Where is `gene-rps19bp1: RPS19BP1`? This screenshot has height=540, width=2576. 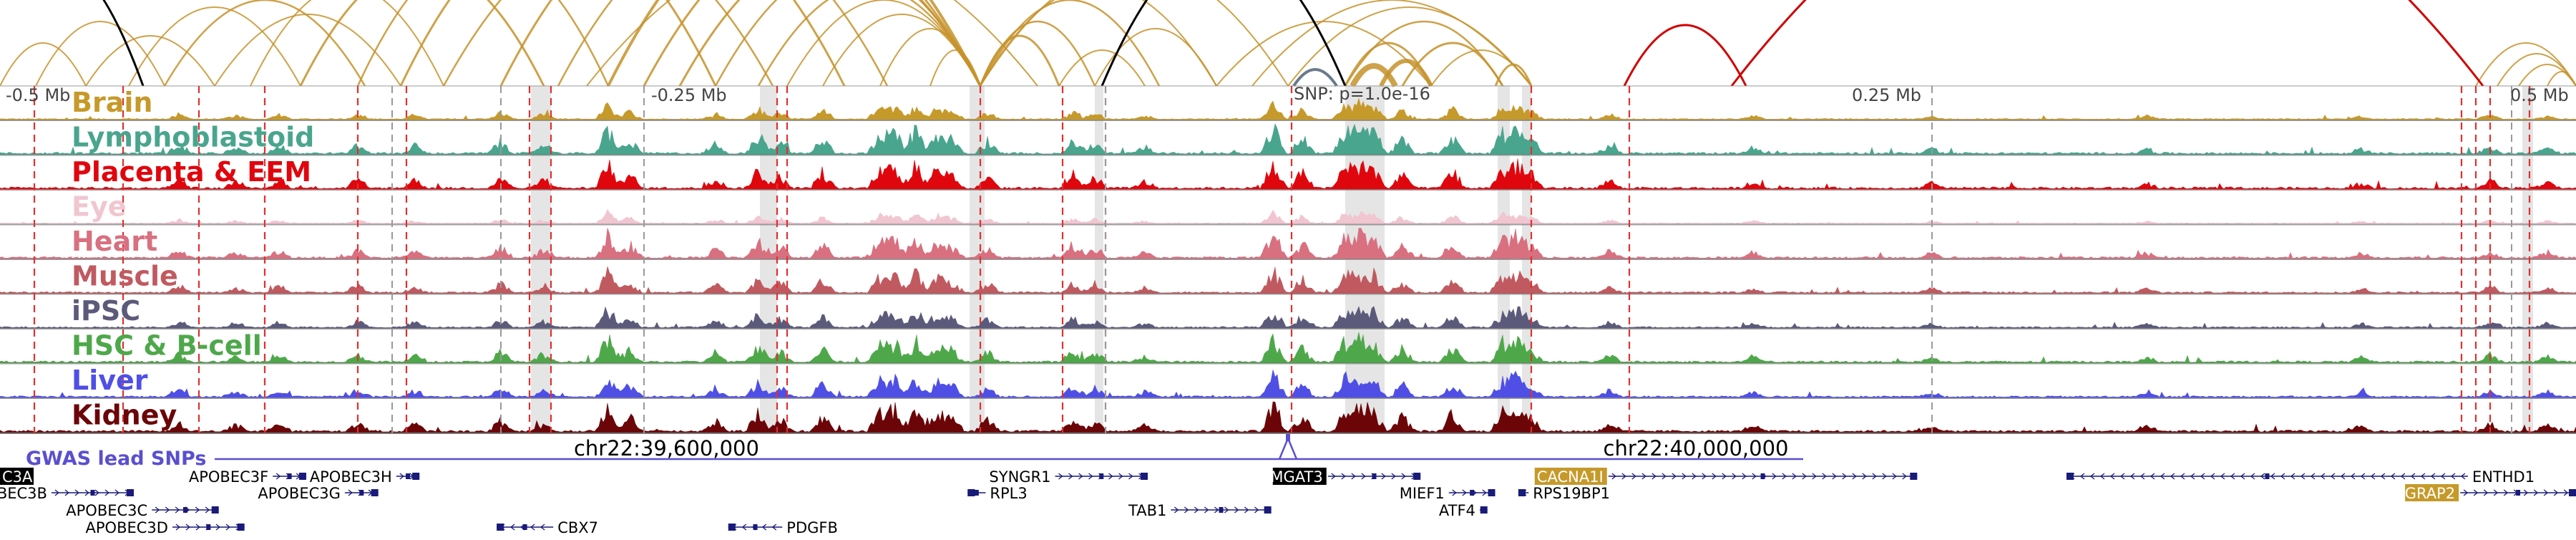 gene-rps19bp1: RPS19BP1 is located at coordinates (1564, 494).